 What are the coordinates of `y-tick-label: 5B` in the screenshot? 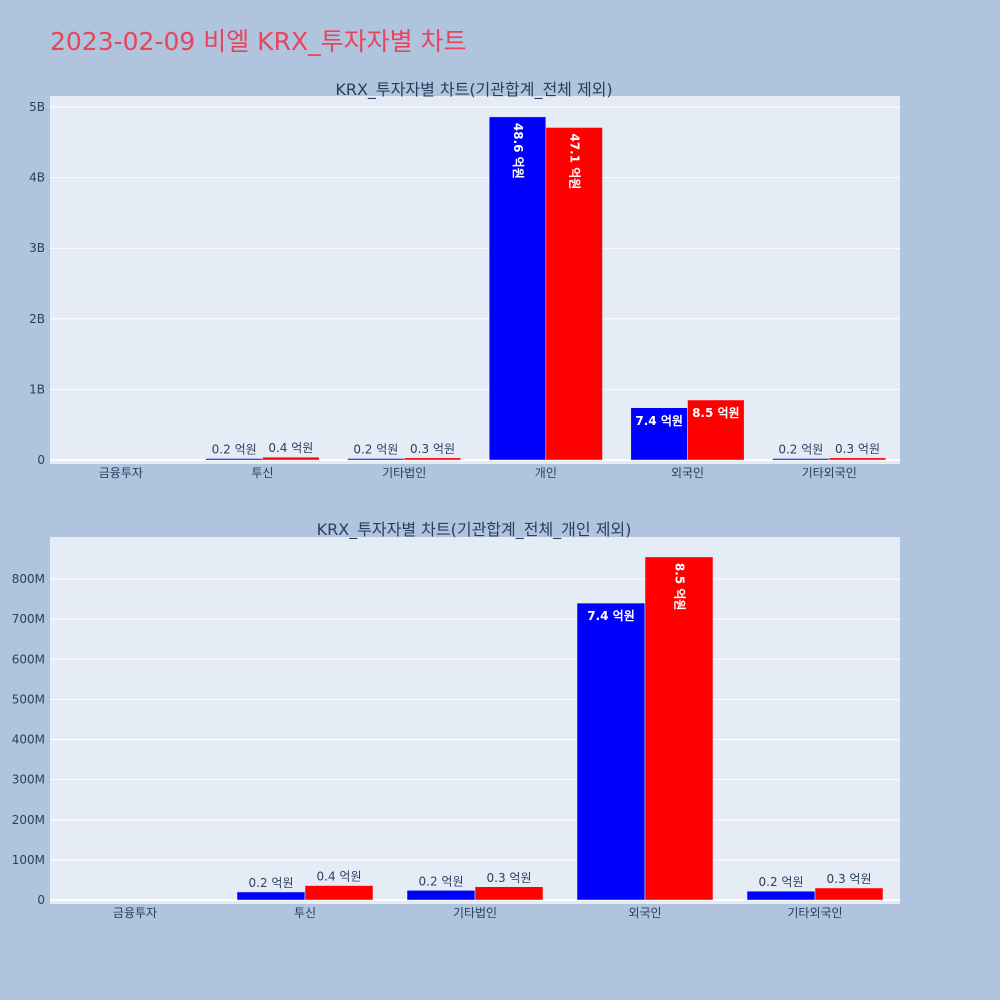 It's located at (37, 107).